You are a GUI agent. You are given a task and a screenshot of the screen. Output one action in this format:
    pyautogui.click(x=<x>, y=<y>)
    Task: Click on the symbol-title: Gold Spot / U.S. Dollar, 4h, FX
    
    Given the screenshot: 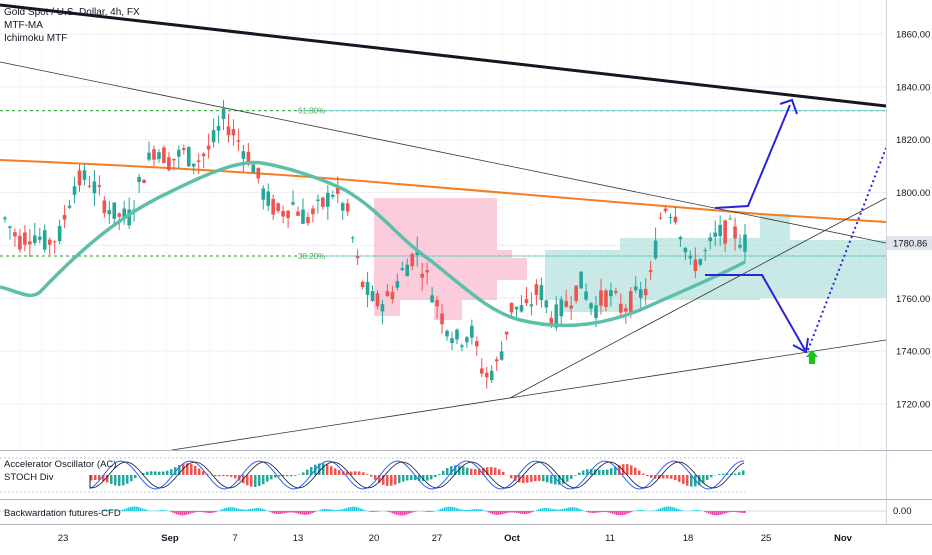 What is the action you would take?
    pyautogui.click(x=72, y=13)
    